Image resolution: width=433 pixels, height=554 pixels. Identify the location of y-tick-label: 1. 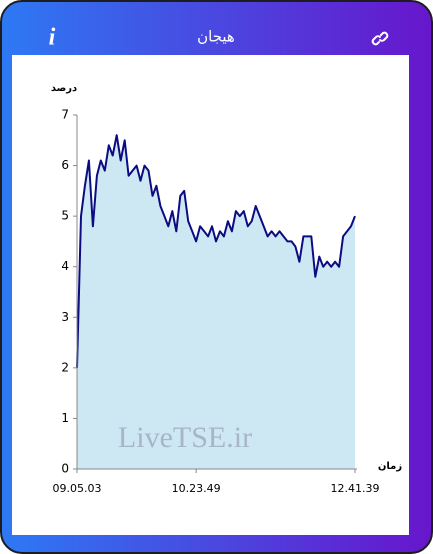
(65, 418).